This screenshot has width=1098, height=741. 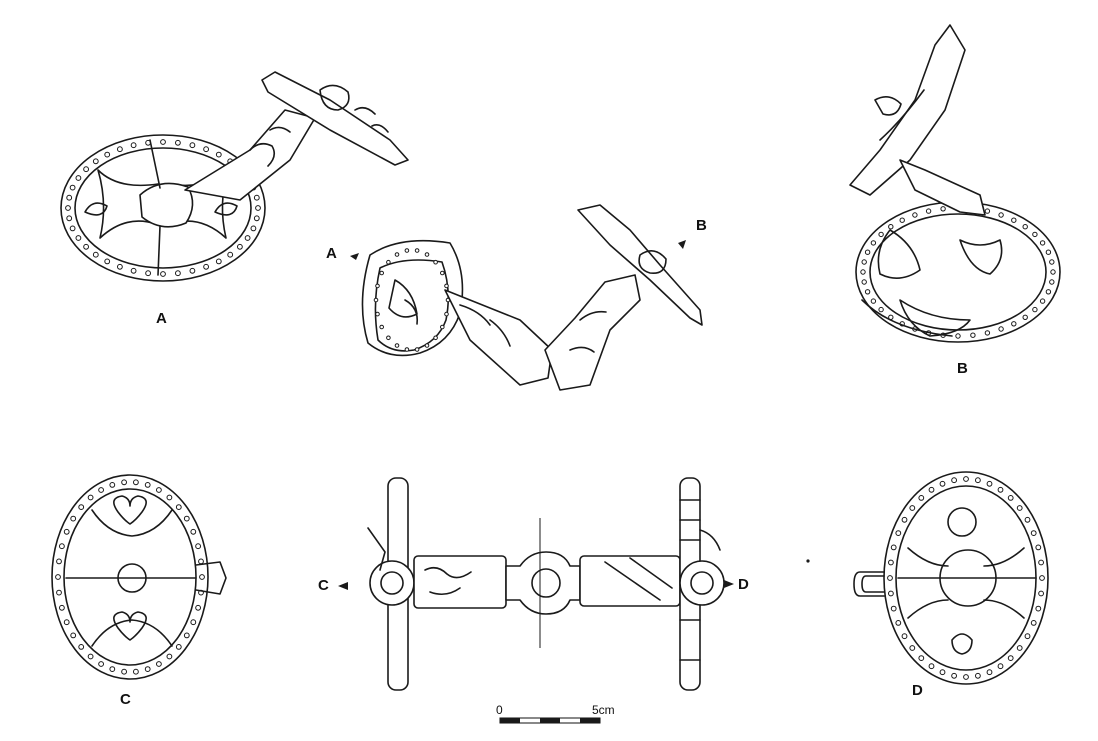 I want to click on pointer-c-label: C, so click(x=323, y=585).